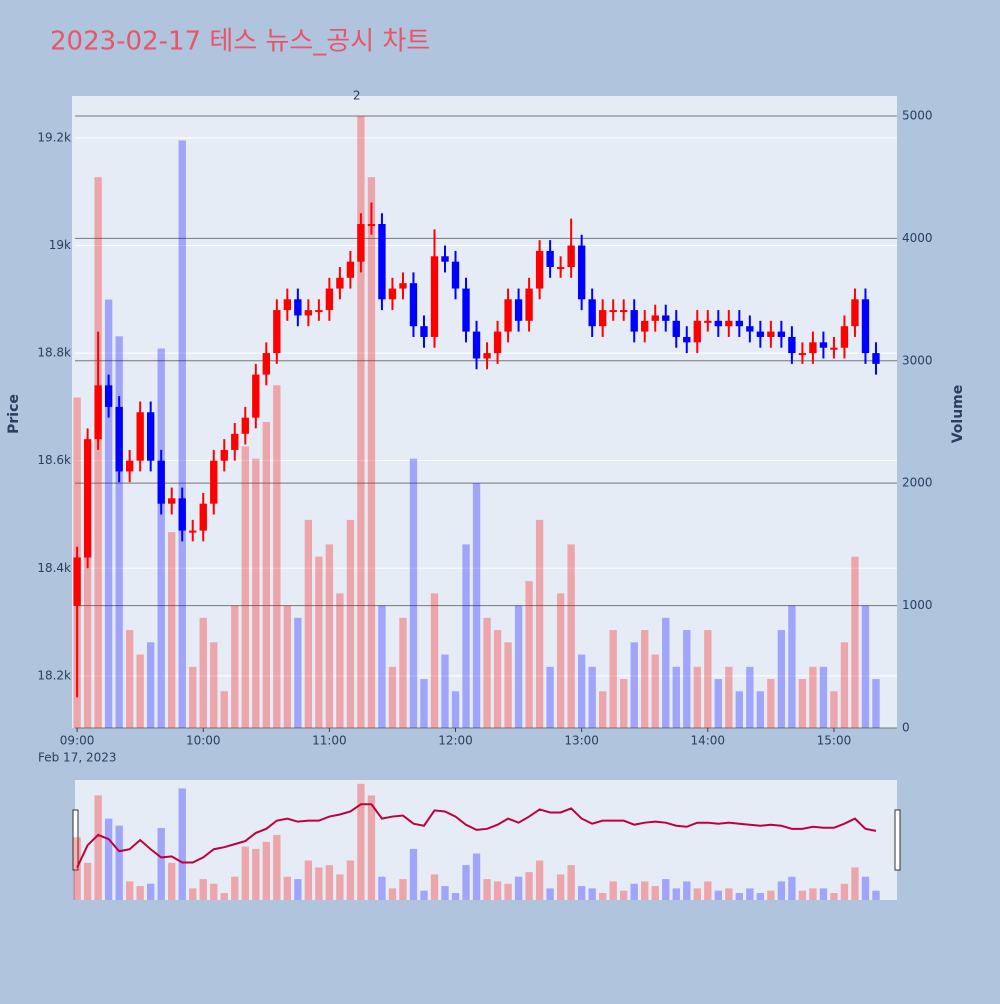 This screenshot has width=1000, height=1004. What do you see at coordinates (906, 728) in the screenshot?
I see `y2-tick-label: 0` at bounding box center [906, 728].